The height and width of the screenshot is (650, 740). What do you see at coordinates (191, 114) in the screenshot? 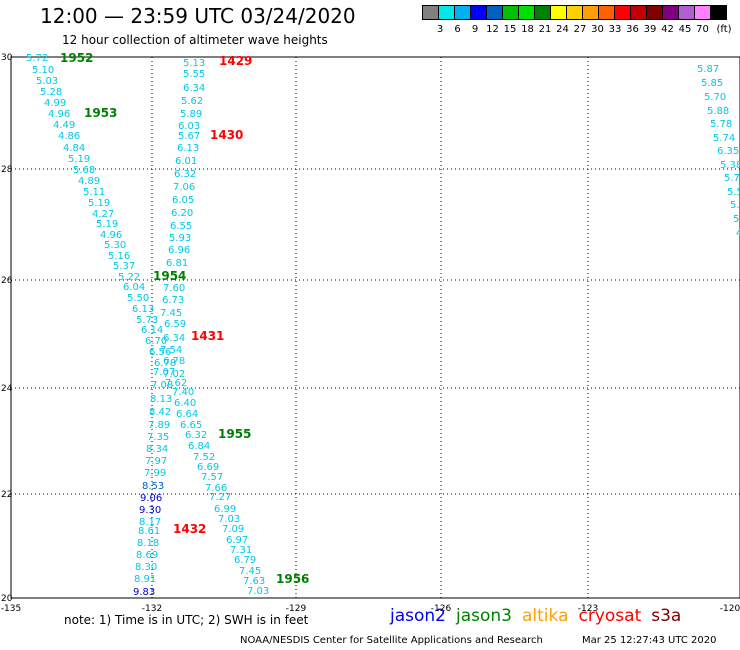
I see `swh-value: 5.89` at bounding box center [191, 114].